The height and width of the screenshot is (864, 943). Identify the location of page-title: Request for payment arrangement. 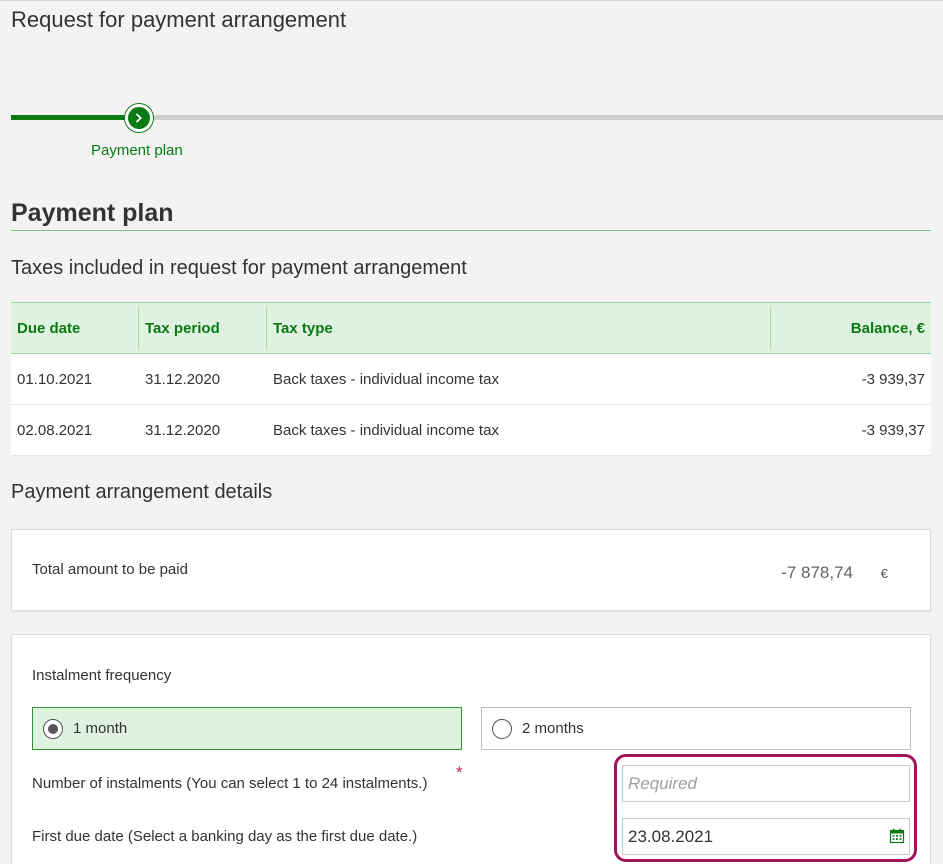
(179, 19).